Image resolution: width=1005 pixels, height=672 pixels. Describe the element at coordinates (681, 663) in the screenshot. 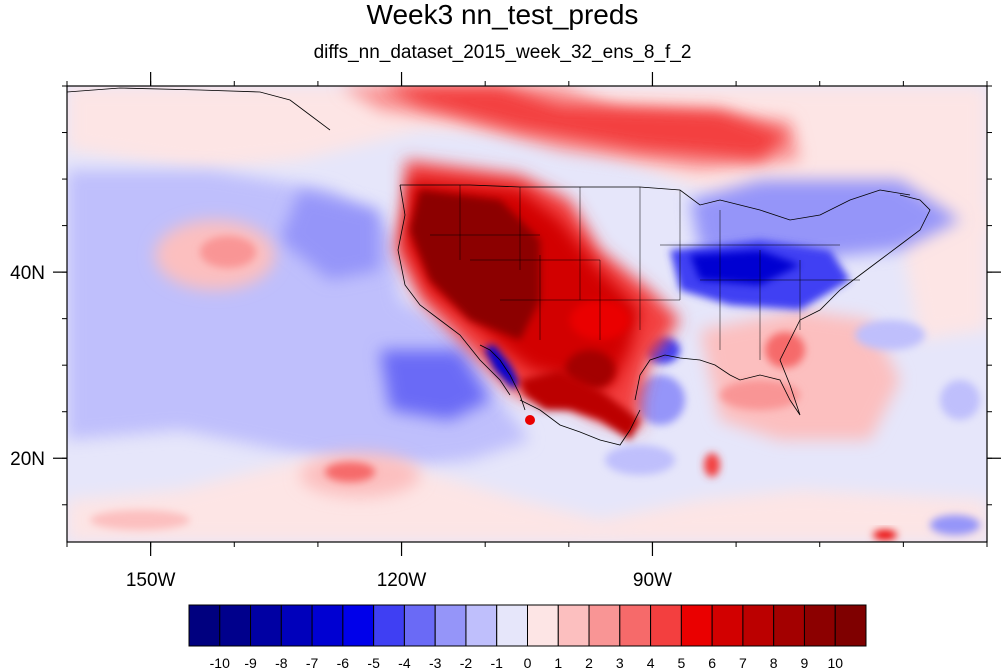

I see `colorbar-label: 5` at that location.